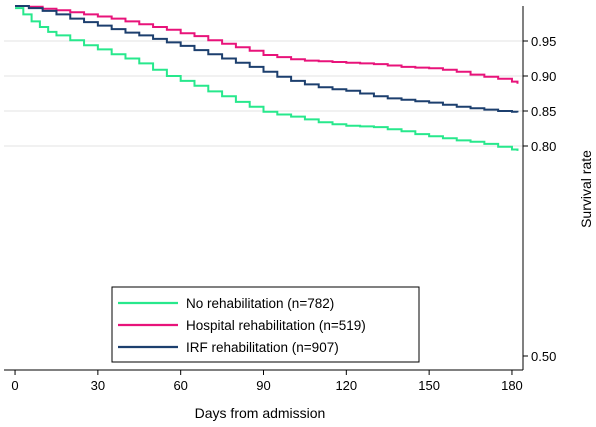 The width and height of the screenshot is (596, 427). What do you see at coordinates (586, 189) in the screenshot?
I see `y-axis-label: Survival rate` at bounding box center [586, 189].